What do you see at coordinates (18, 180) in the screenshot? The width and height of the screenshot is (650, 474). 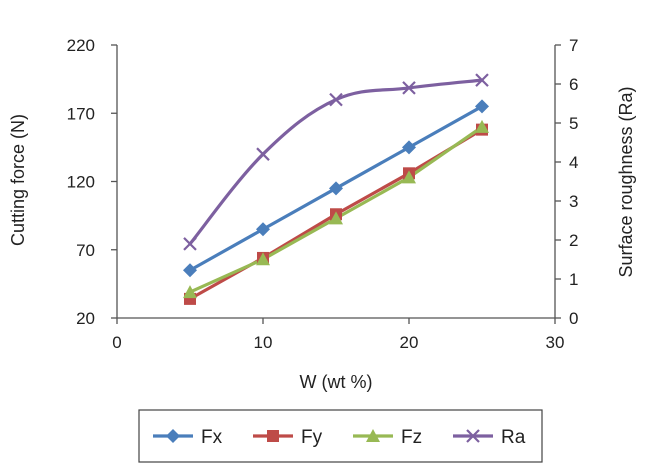 I see `left-y-axis-title: Cutting force (N)` at bounding box center [18, 180].